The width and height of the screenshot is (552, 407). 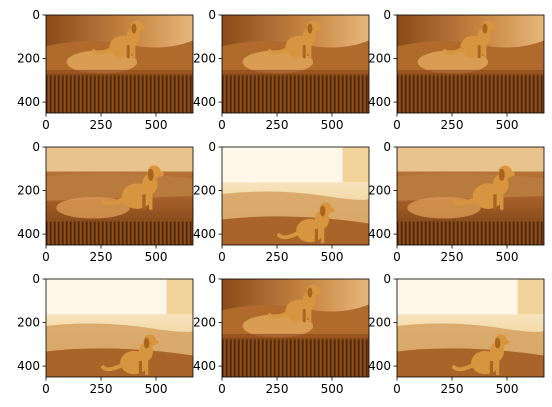 I want to click on panel-7: 0 250 500 0 200 400, so click(x=105, y=334).